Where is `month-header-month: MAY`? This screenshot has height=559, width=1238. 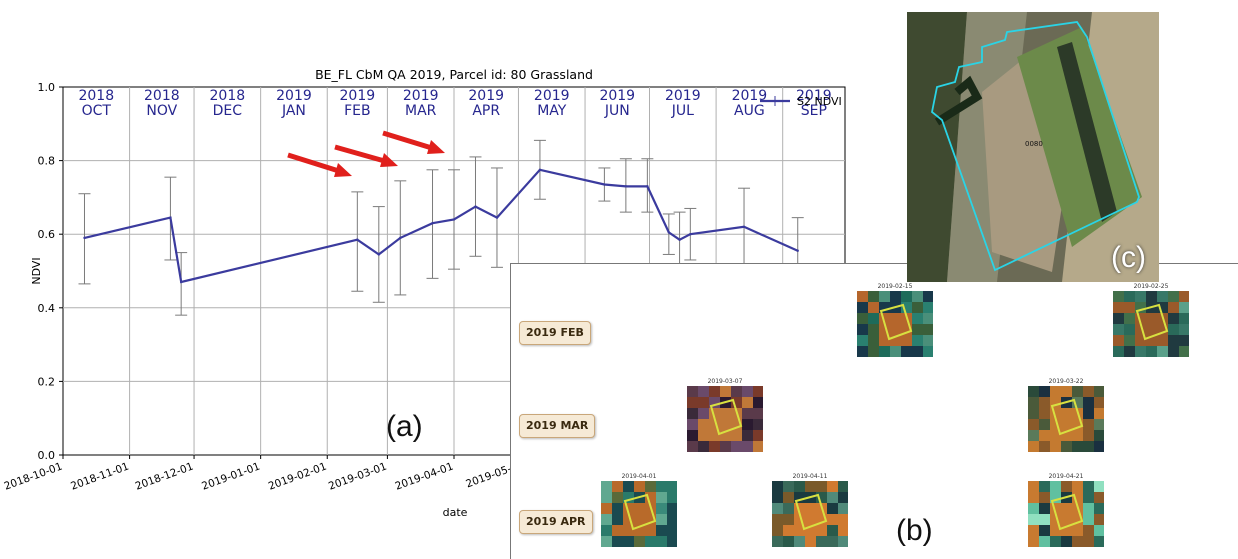
month-header-month: MAY is located at coordinates (552, 111).